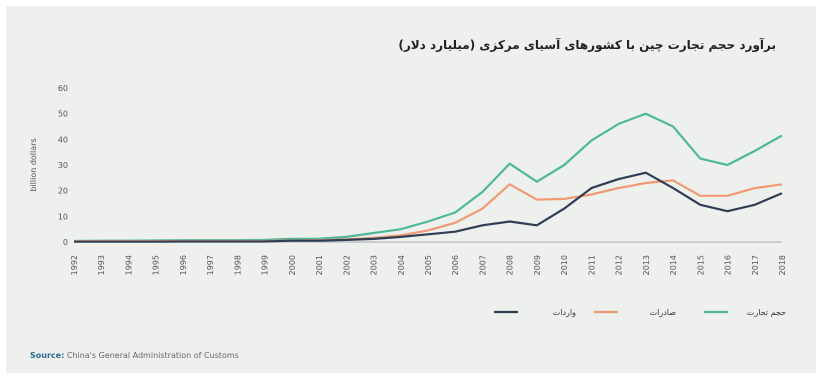 This screenshot has width=822, height=379. I want to click on x-tick-label: 2011, so click(591, 265).